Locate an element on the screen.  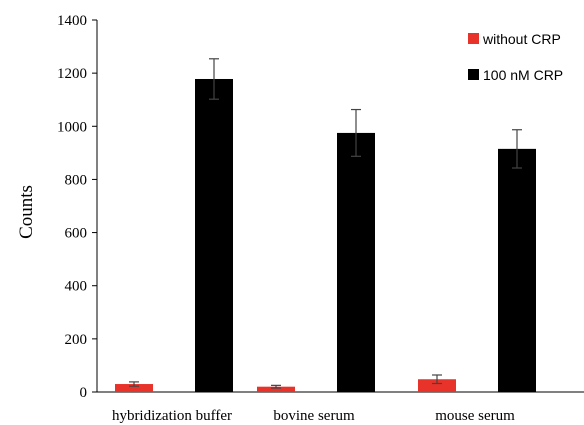
y-tick-label: 800 is located at coordinates (76, 180).